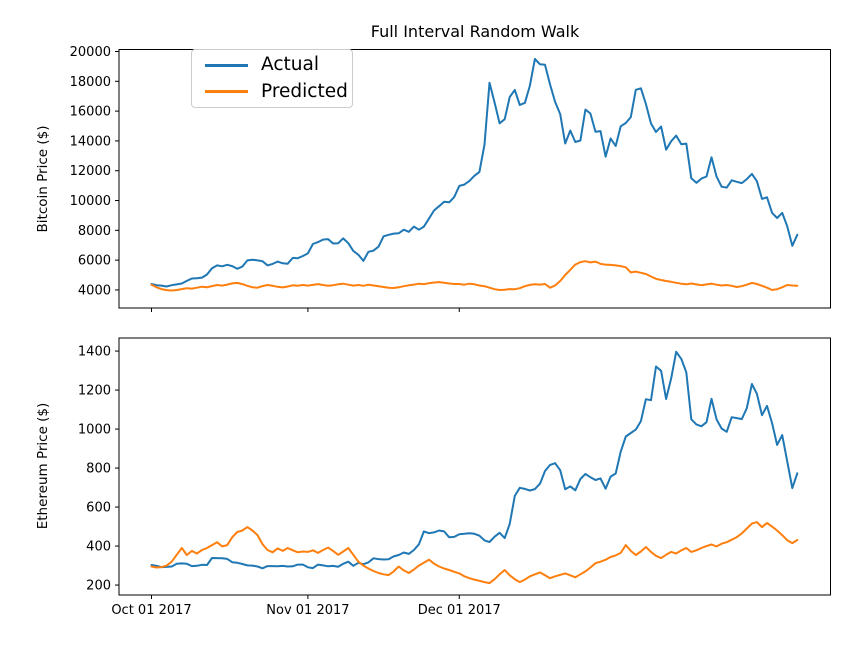 This screenshot has height=649, width=853. What do you see at coordinates (474, 276) in the screenshot?
I see `predicted-line-bitcoin` at bounding box center [474, 276].